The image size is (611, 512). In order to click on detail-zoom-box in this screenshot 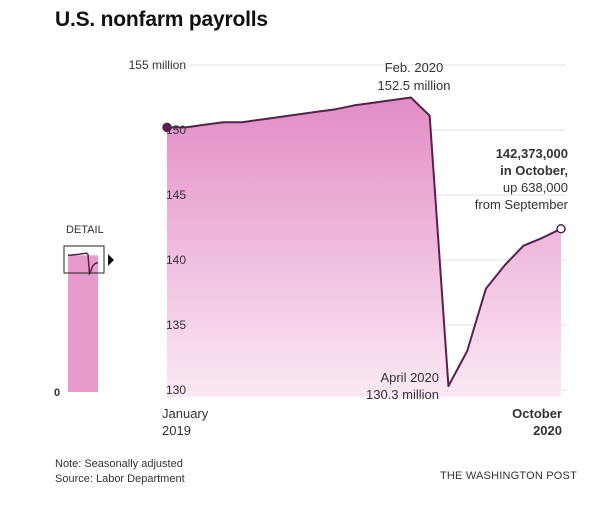, I will do `click(84, 259)`.